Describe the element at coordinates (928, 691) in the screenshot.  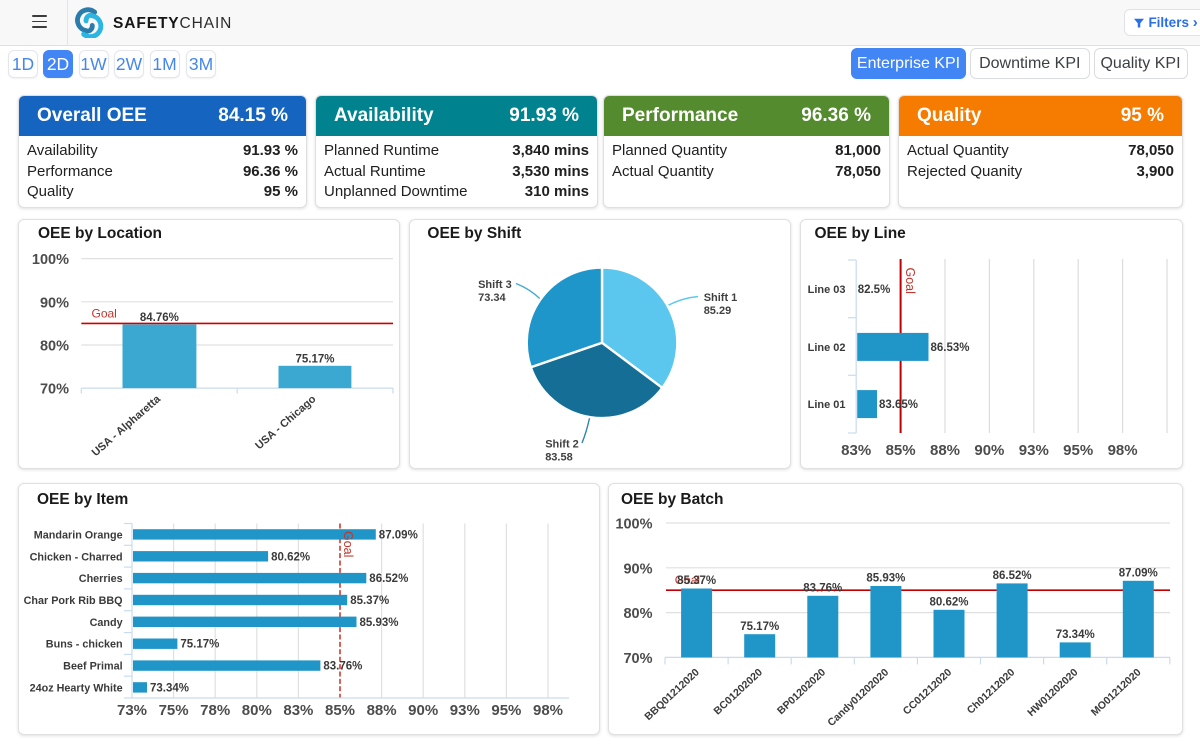
I see `svg-text: CC01212020` at that location.